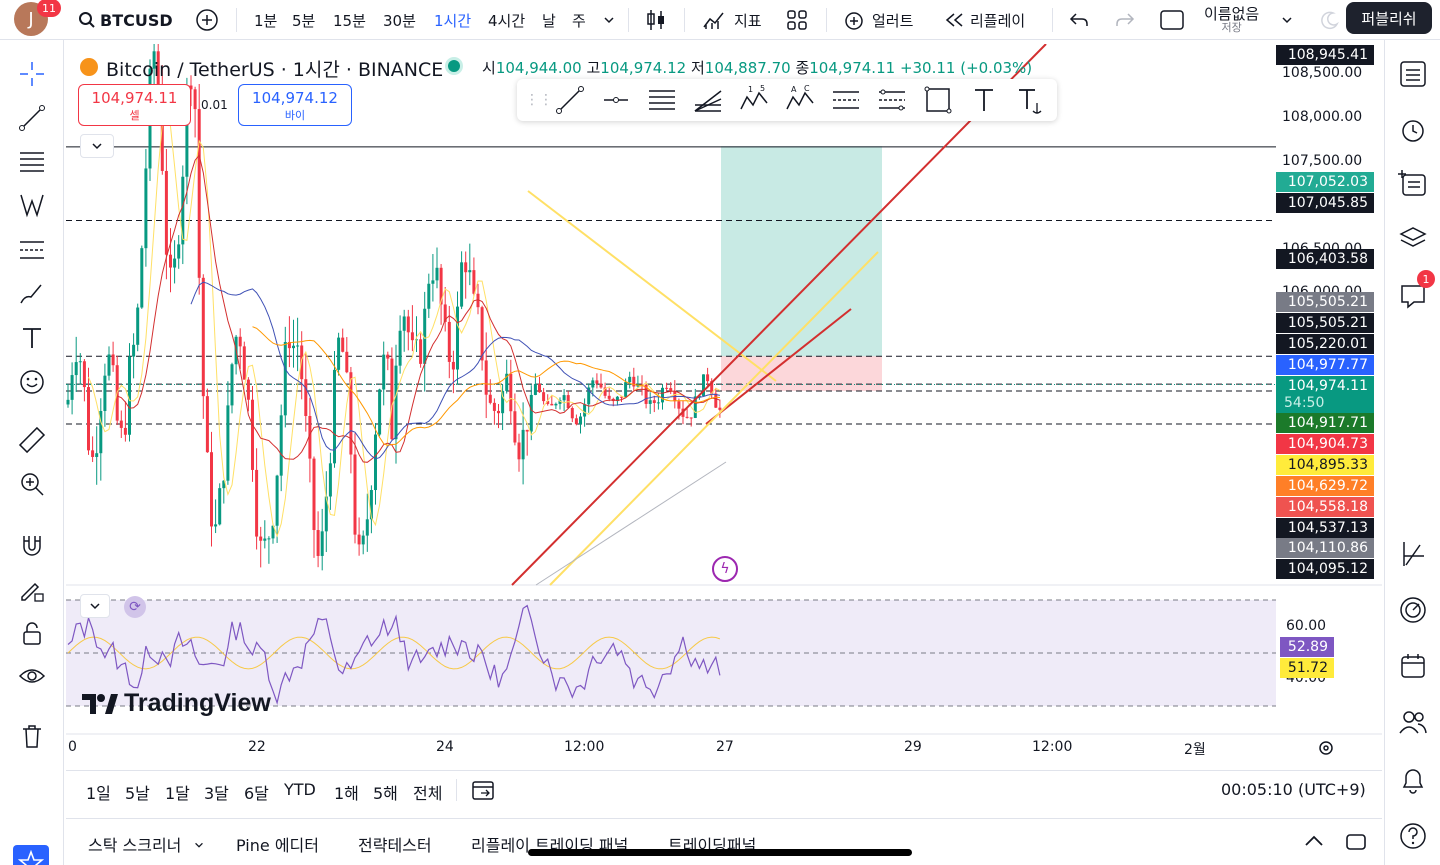 The height and width of the screenshot is (865, 1440). Describe the element at coordinates (1172, 20) in the screenshot. I see `fullscreen-button` at that location.